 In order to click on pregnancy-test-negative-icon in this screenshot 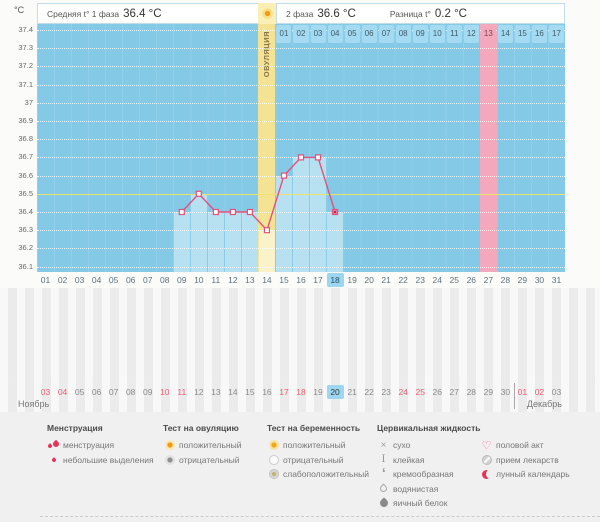, I will do `click(273, 460)`.